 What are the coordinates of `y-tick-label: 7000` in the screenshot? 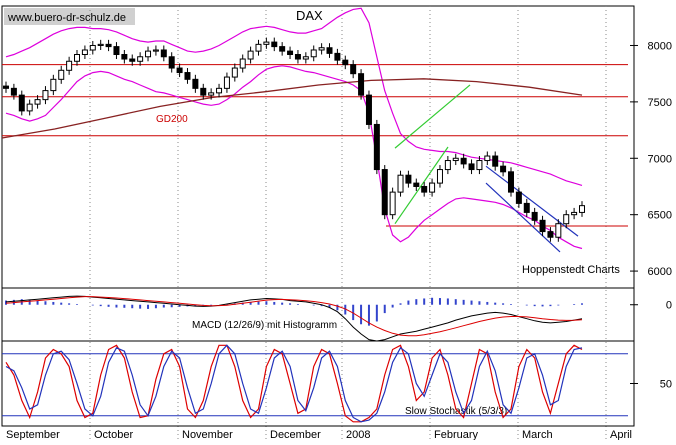 It's located at (660, 159).